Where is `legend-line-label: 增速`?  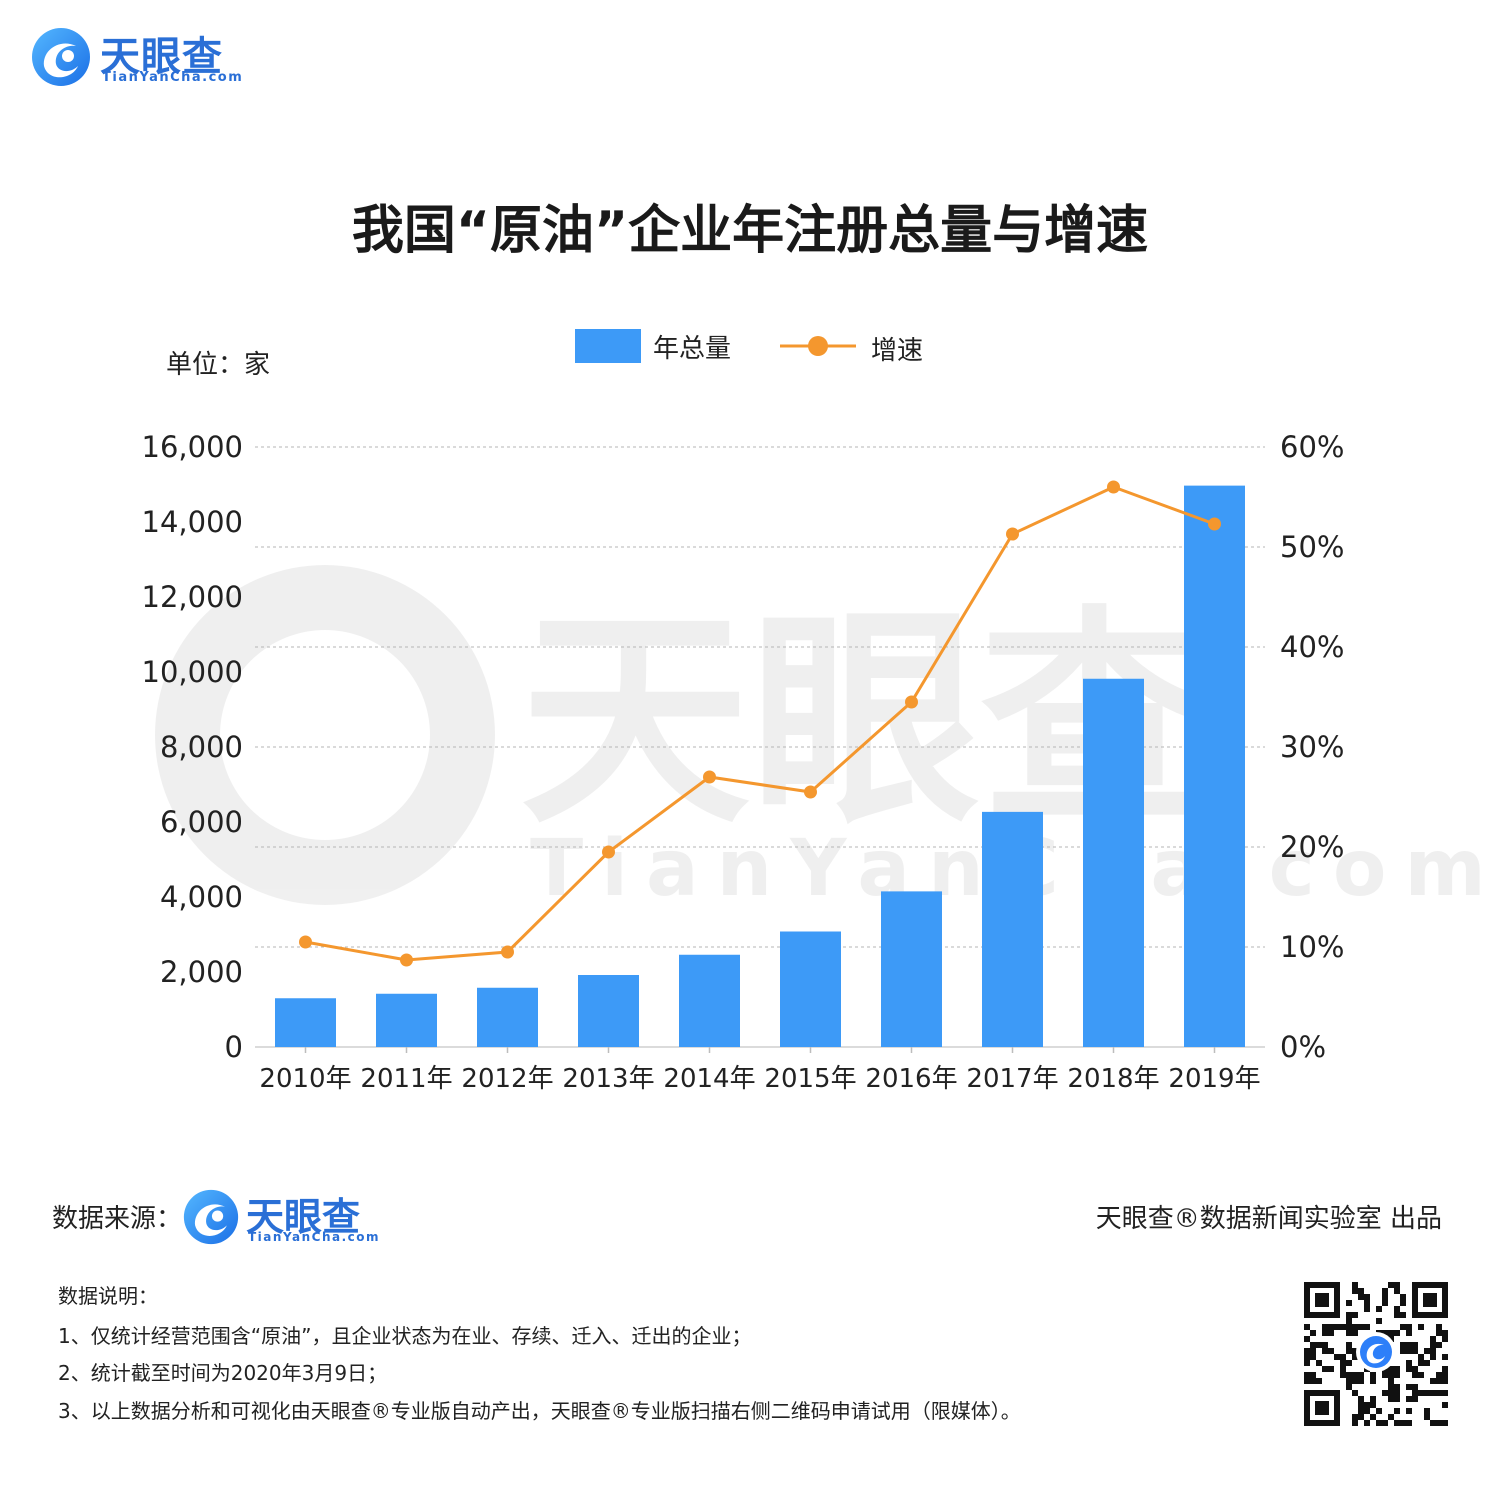 legend-line-label: 增速 is located at coordinates (897, 351).